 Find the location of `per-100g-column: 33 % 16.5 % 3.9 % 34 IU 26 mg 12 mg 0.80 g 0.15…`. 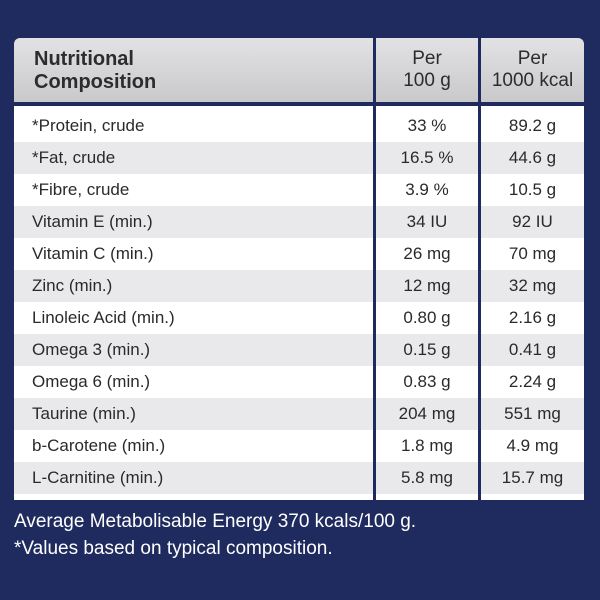

per-100g-column: 33 % 16.5 % 3.9 % 34 IU 26 mg 12 mg 0.80 g 0.15… is located at coordinates (427, 303).